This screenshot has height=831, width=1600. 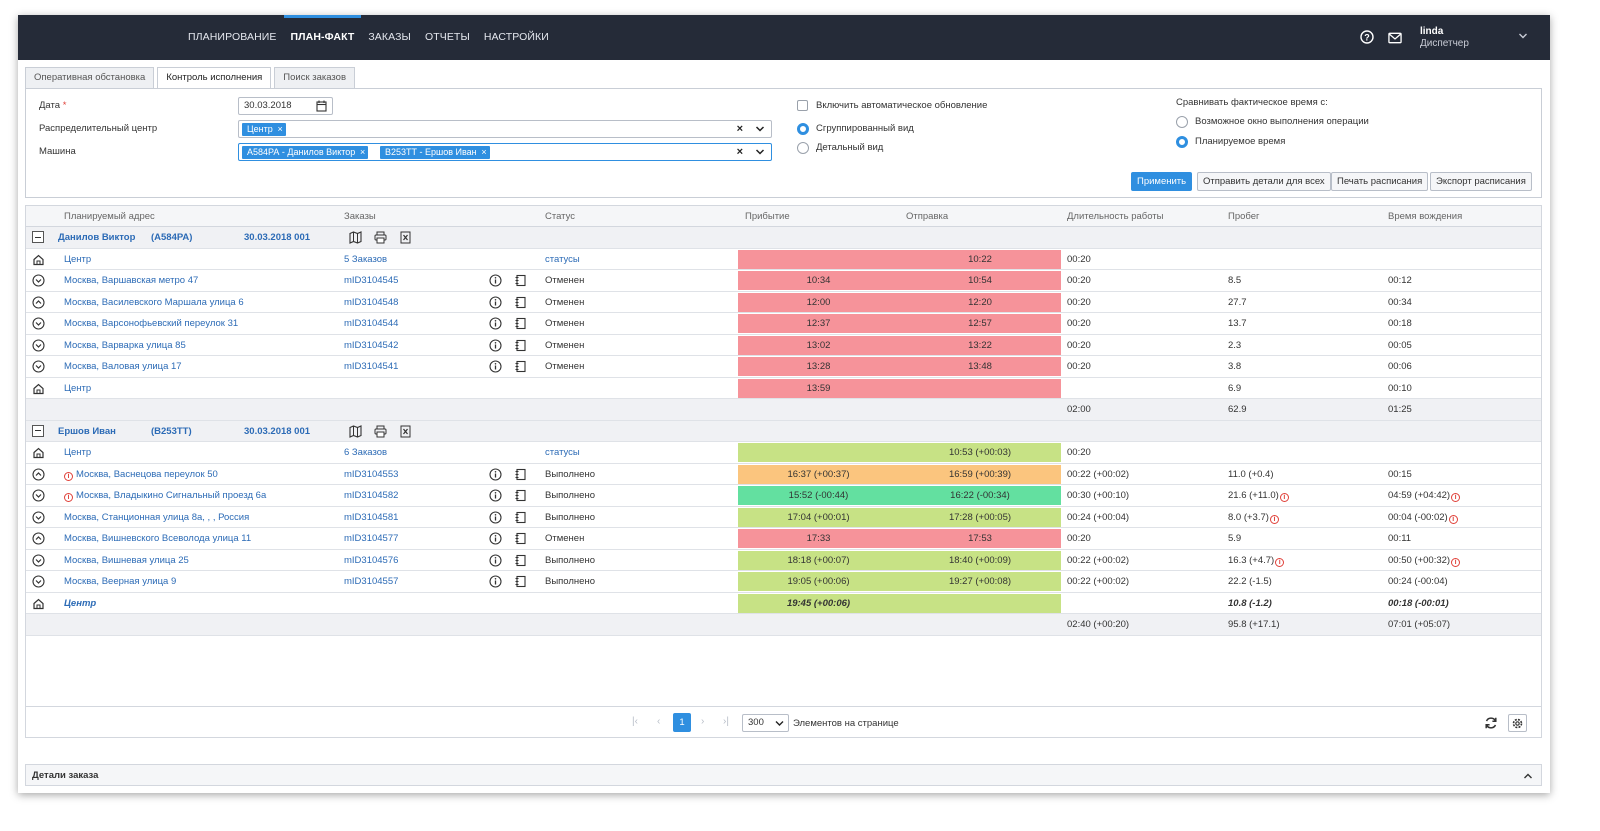 I want to click on address-link: i Москва, Васнецова переулок 50, so click(x=141, y=475).